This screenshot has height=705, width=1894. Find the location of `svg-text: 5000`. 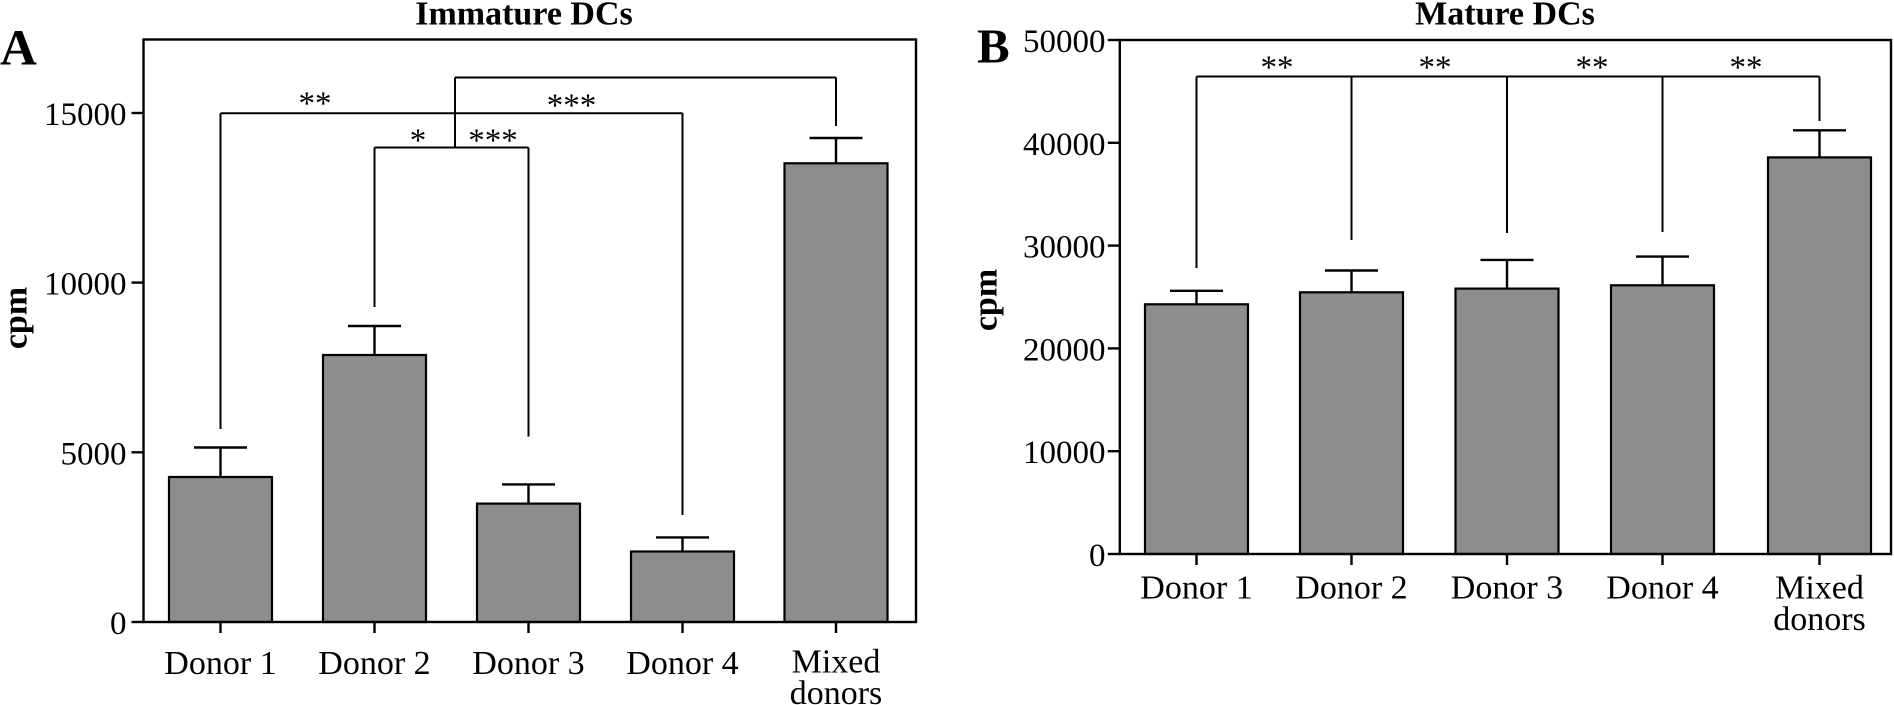

svg-text: 5000 is located at coordinates (94, 454).